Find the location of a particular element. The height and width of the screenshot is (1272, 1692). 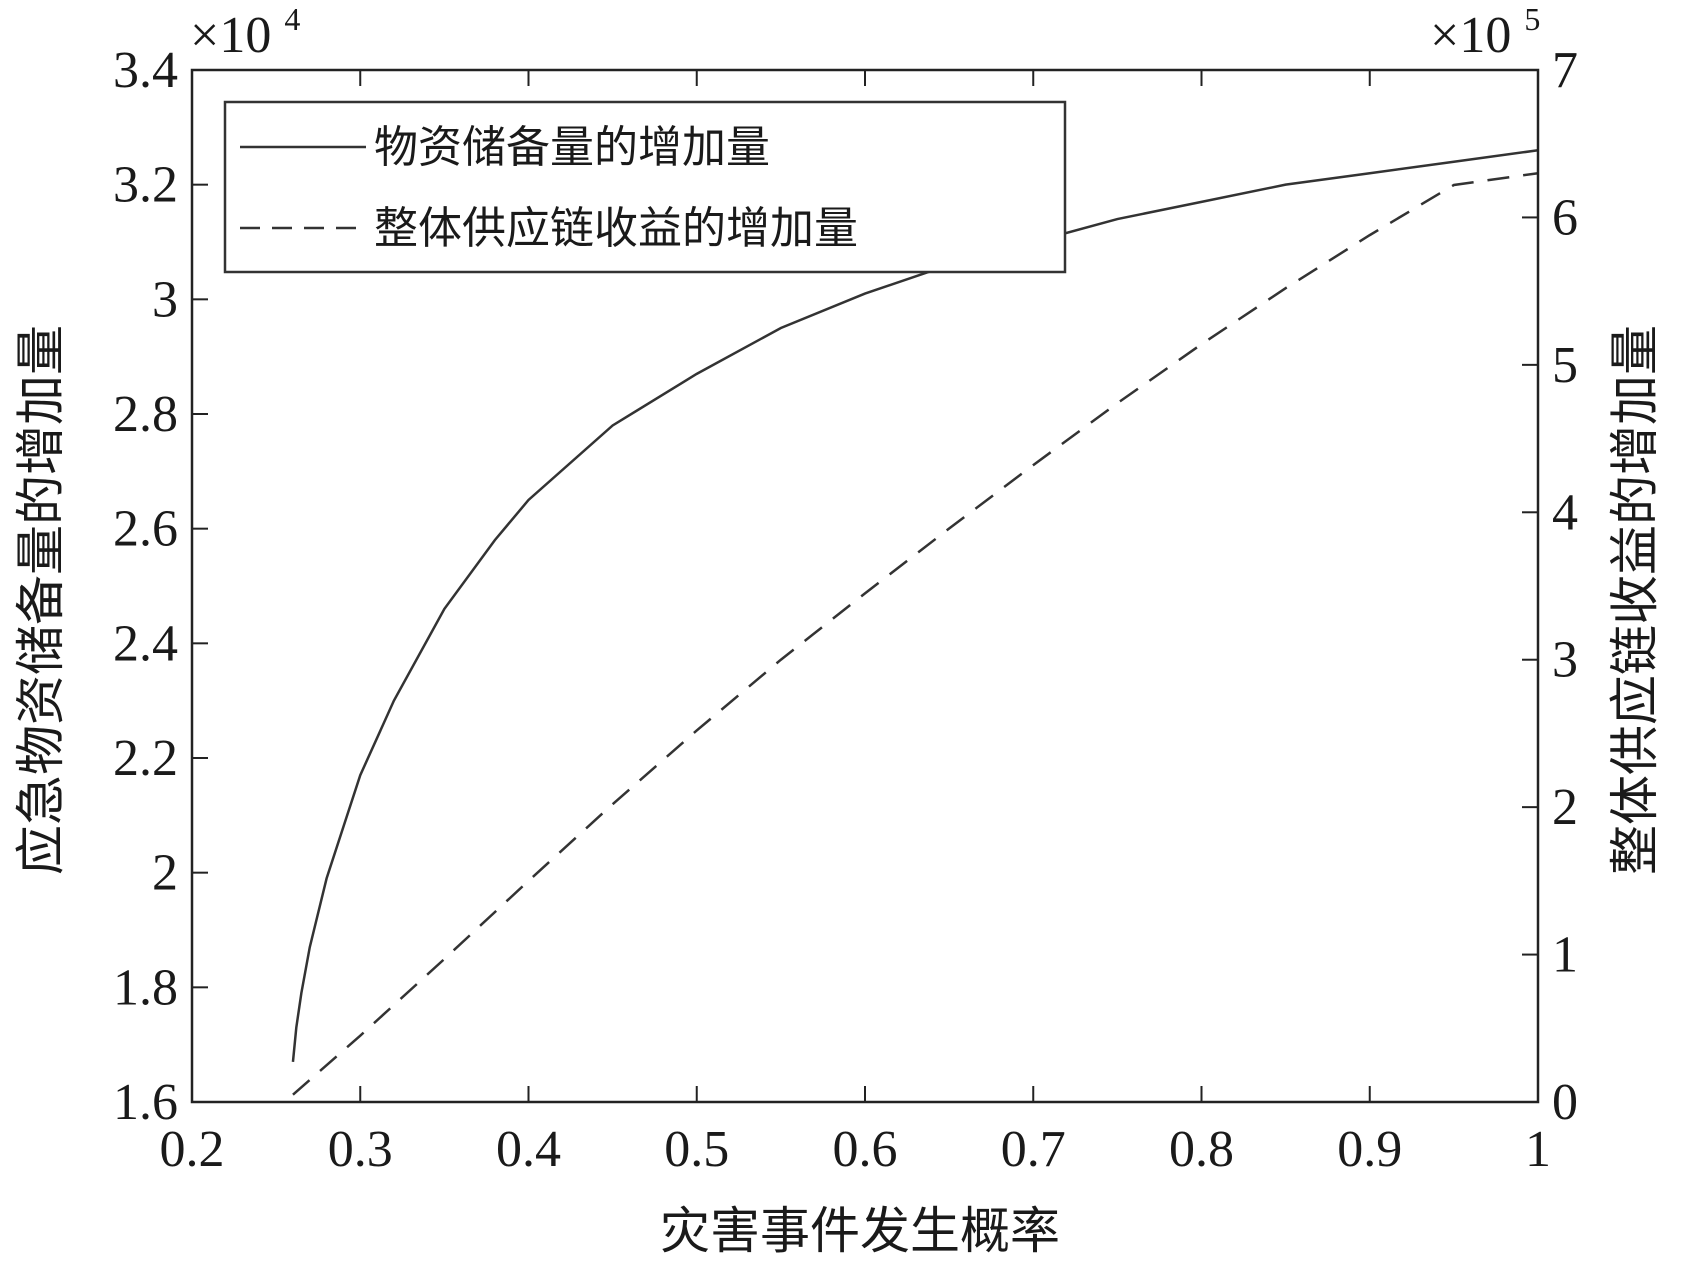

x-axis-title: 灾害事件发生概率 is located at coordinates (860, 1231).